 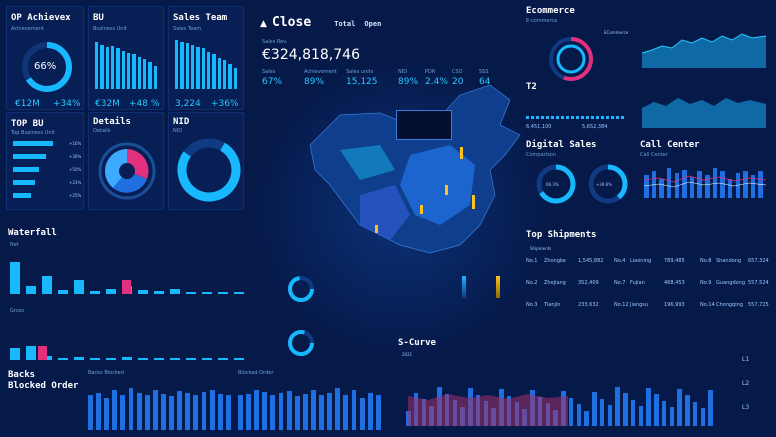 I want to click on backs-title-2: Blocked Order, so click(x=43, y=386).